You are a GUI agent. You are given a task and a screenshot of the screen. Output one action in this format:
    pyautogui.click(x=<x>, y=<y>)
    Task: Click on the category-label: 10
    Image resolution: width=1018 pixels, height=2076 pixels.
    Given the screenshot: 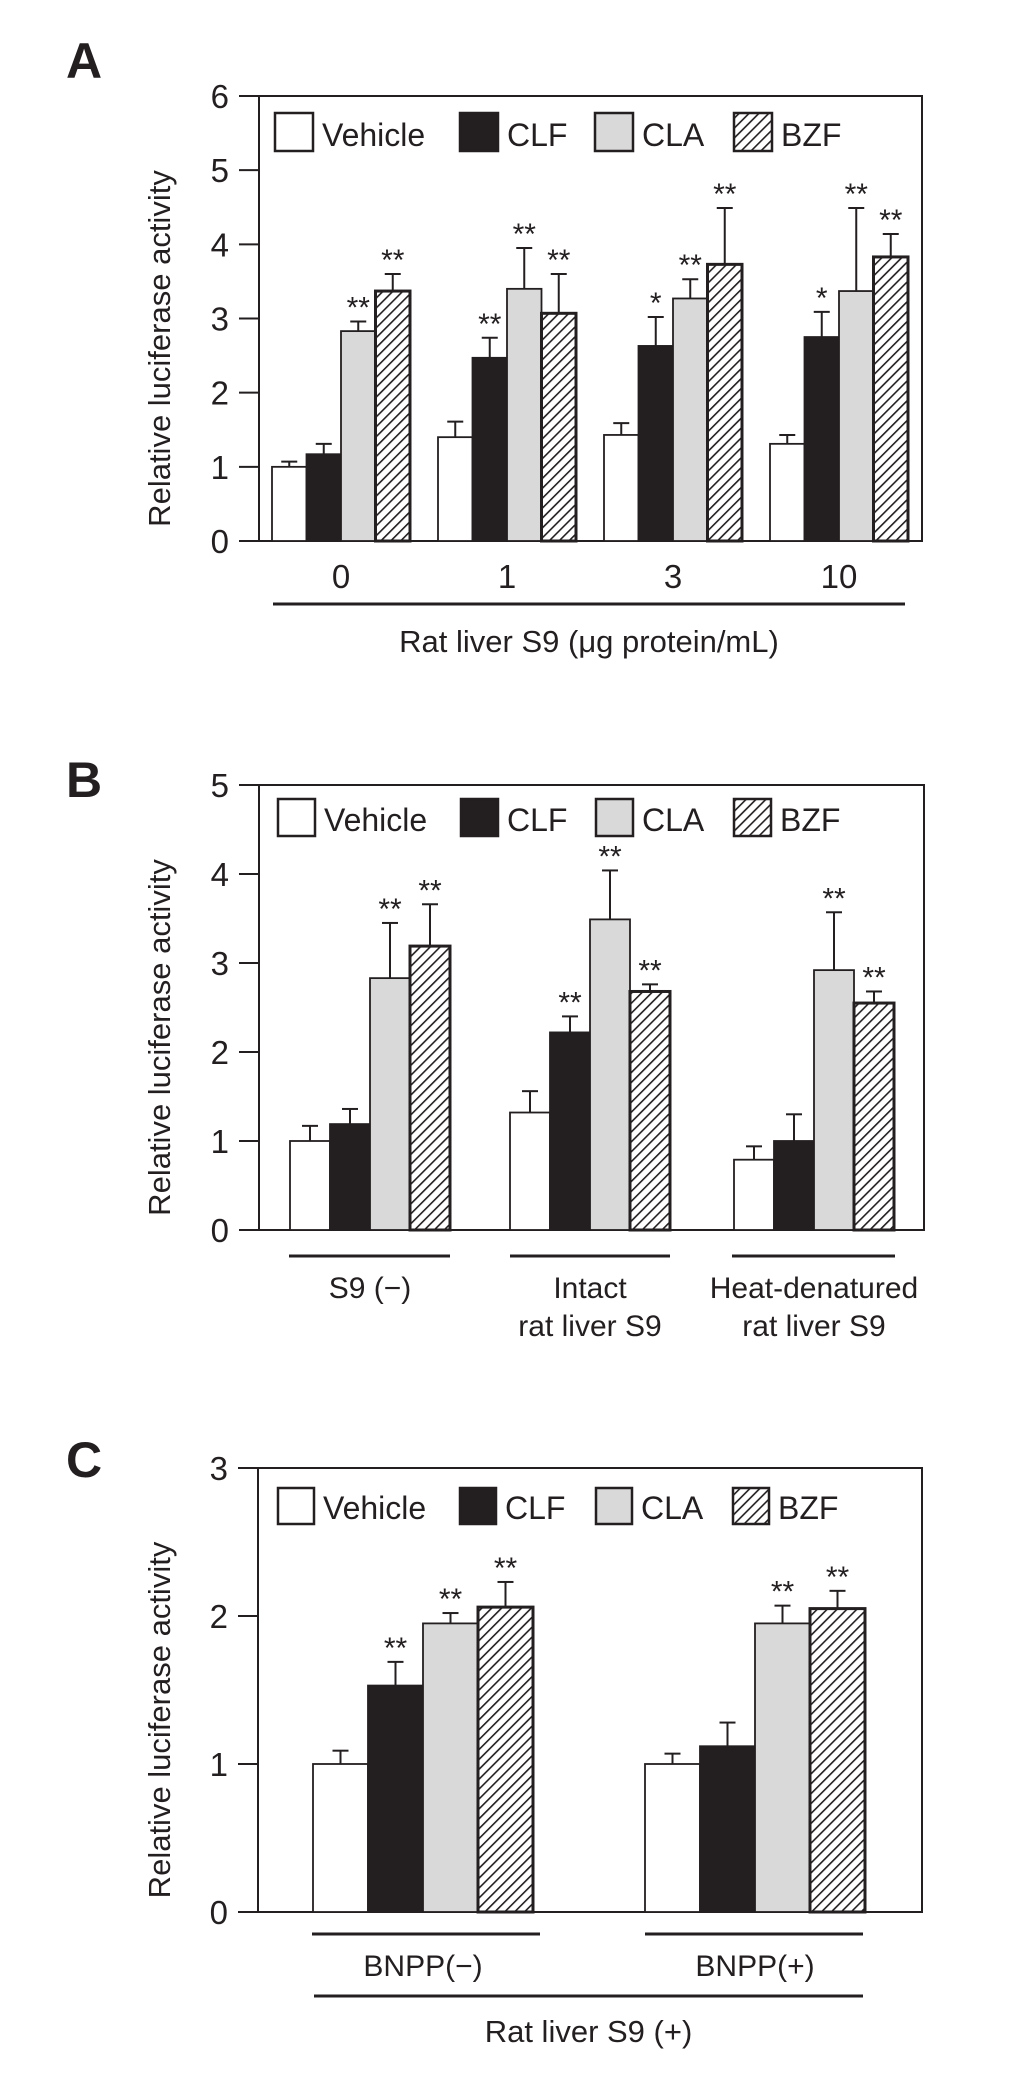 What is the action you would take?
    pyautogui.click(x=839, y=576)
    